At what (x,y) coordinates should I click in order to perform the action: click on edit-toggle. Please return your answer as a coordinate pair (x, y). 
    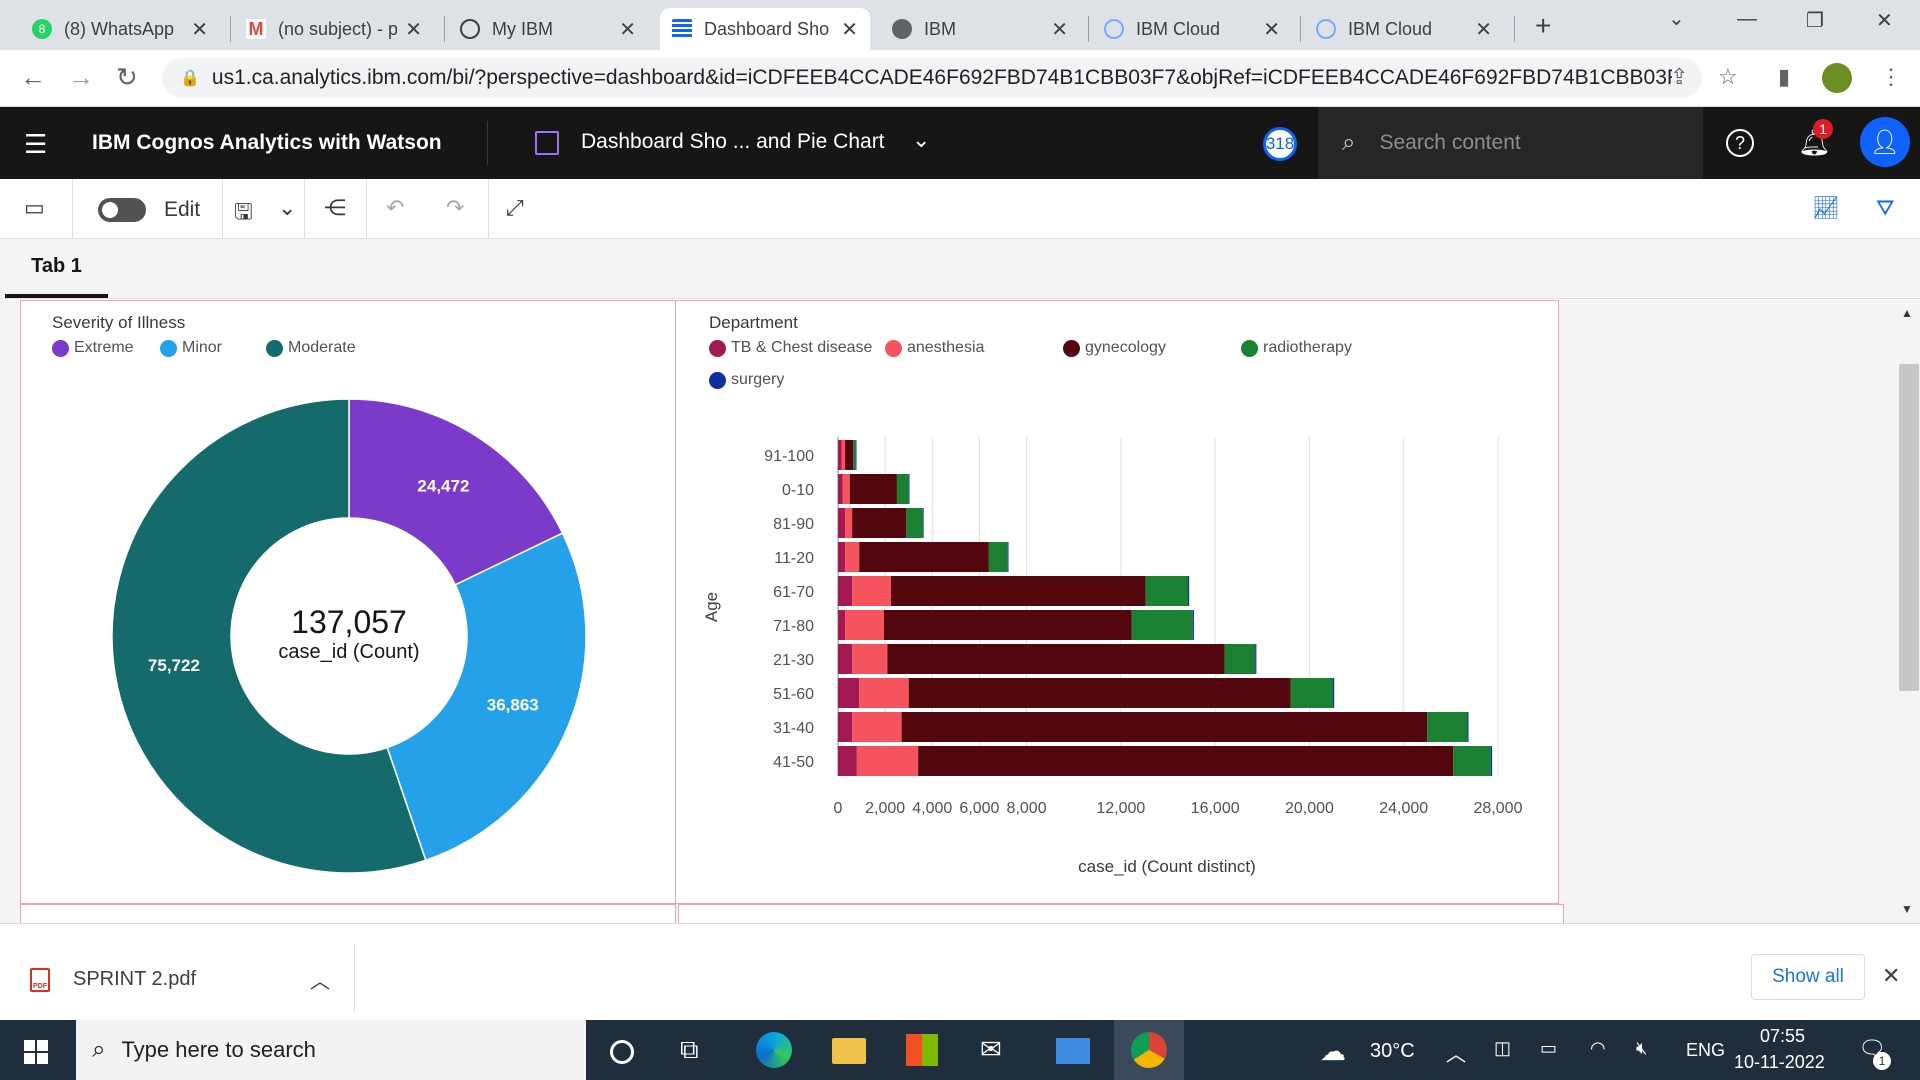
    Looking at the image, I should click on (122, 210).